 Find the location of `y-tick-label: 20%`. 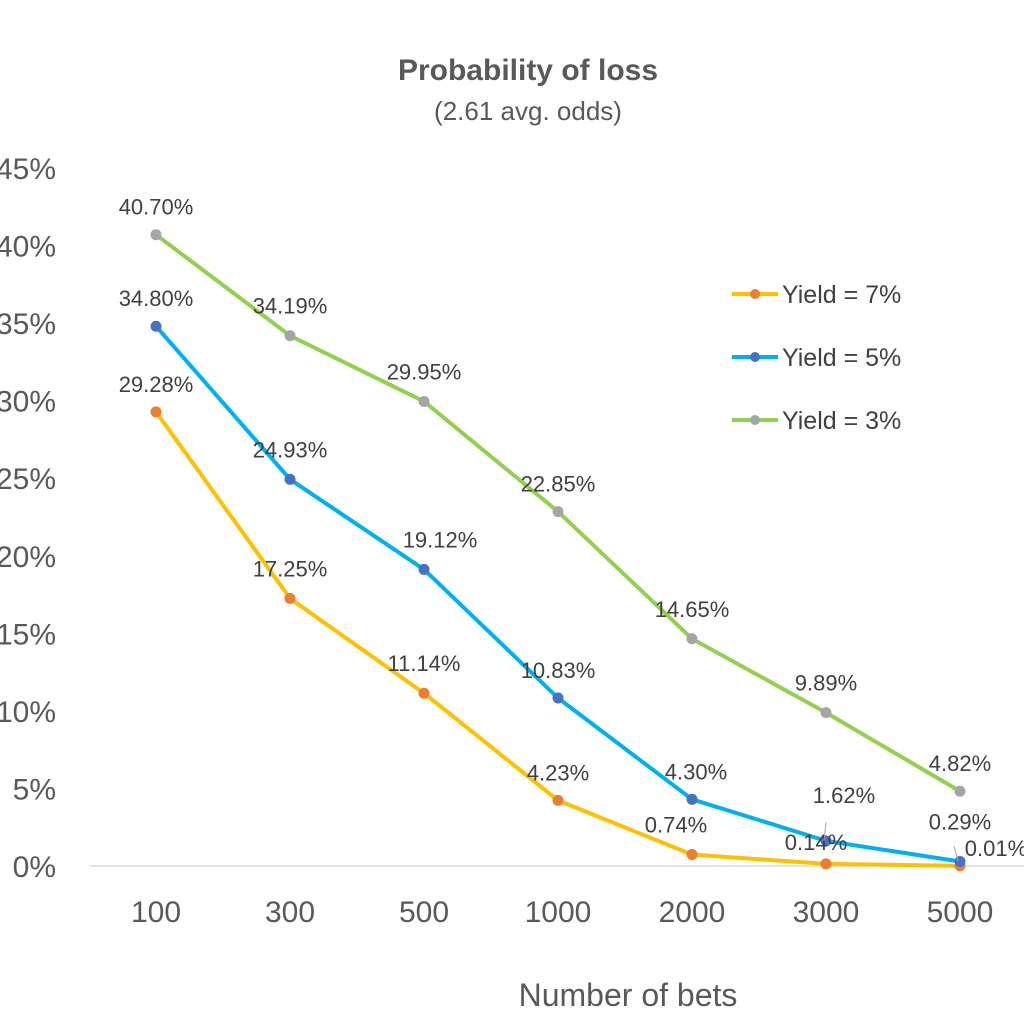

y-tick-label: 20% is located at coordinates (28, 557).